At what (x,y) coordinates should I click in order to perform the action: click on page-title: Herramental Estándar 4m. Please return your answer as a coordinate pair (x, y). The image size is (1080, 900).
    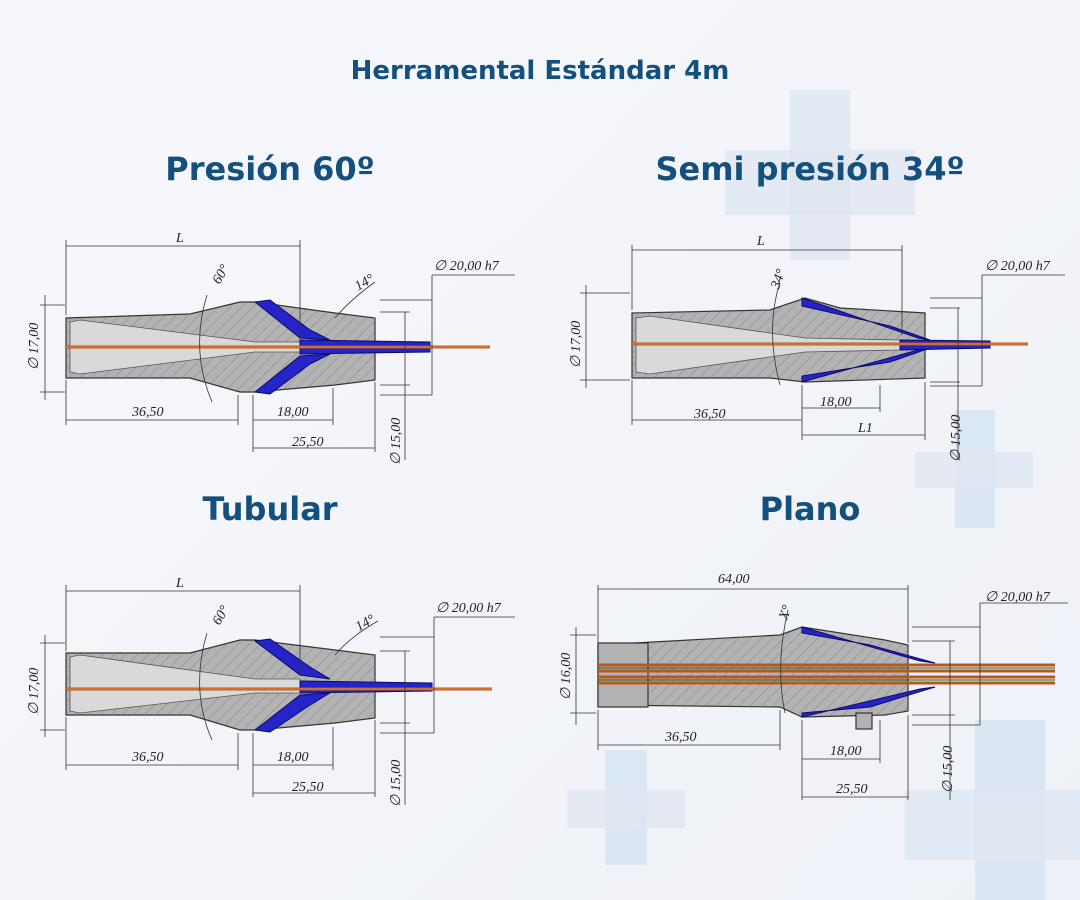
    Looking at the image, I should click on (540, 71).